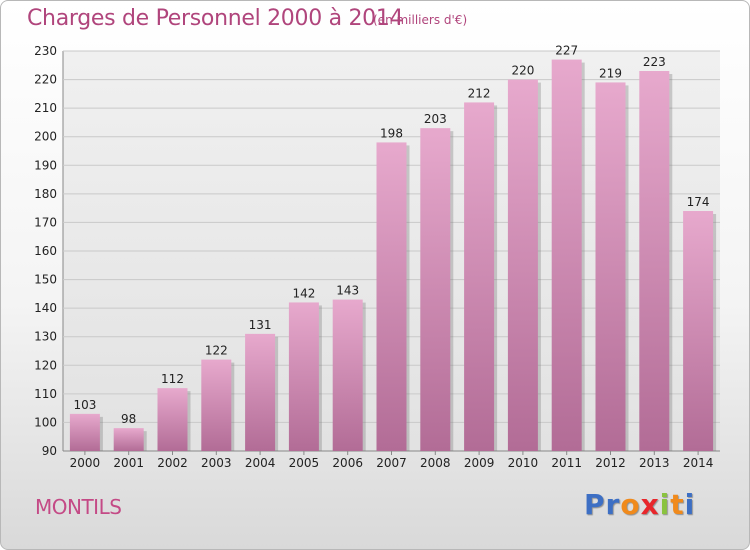  What do you see at coordinates (698, 463) in the screenshot?
I see `x-tick-label: 2014` at bounding box center [698, 463].